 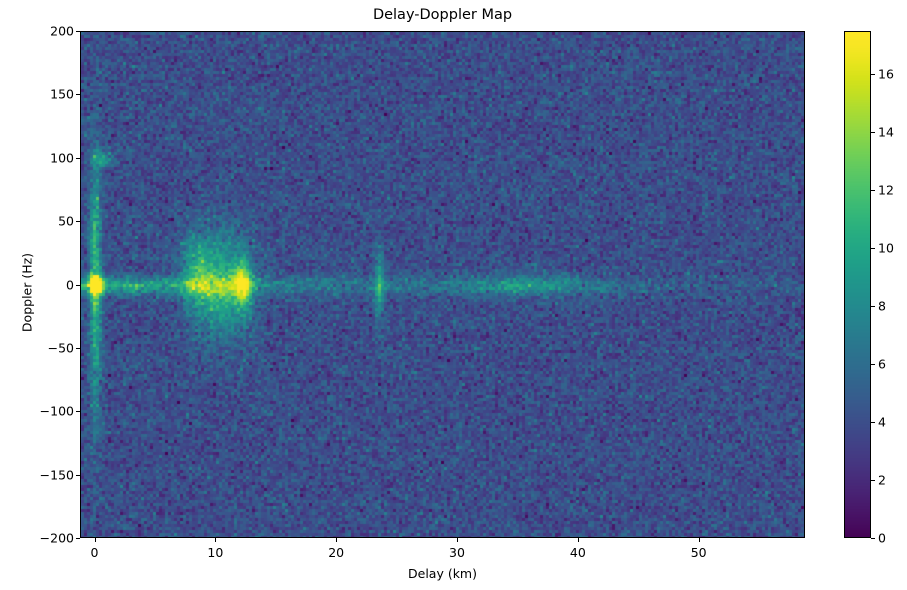 What do you see at coordinates (698, 552) in the screenshot?
I see `x-tick-label: 50` at bounding box center [698, 552].